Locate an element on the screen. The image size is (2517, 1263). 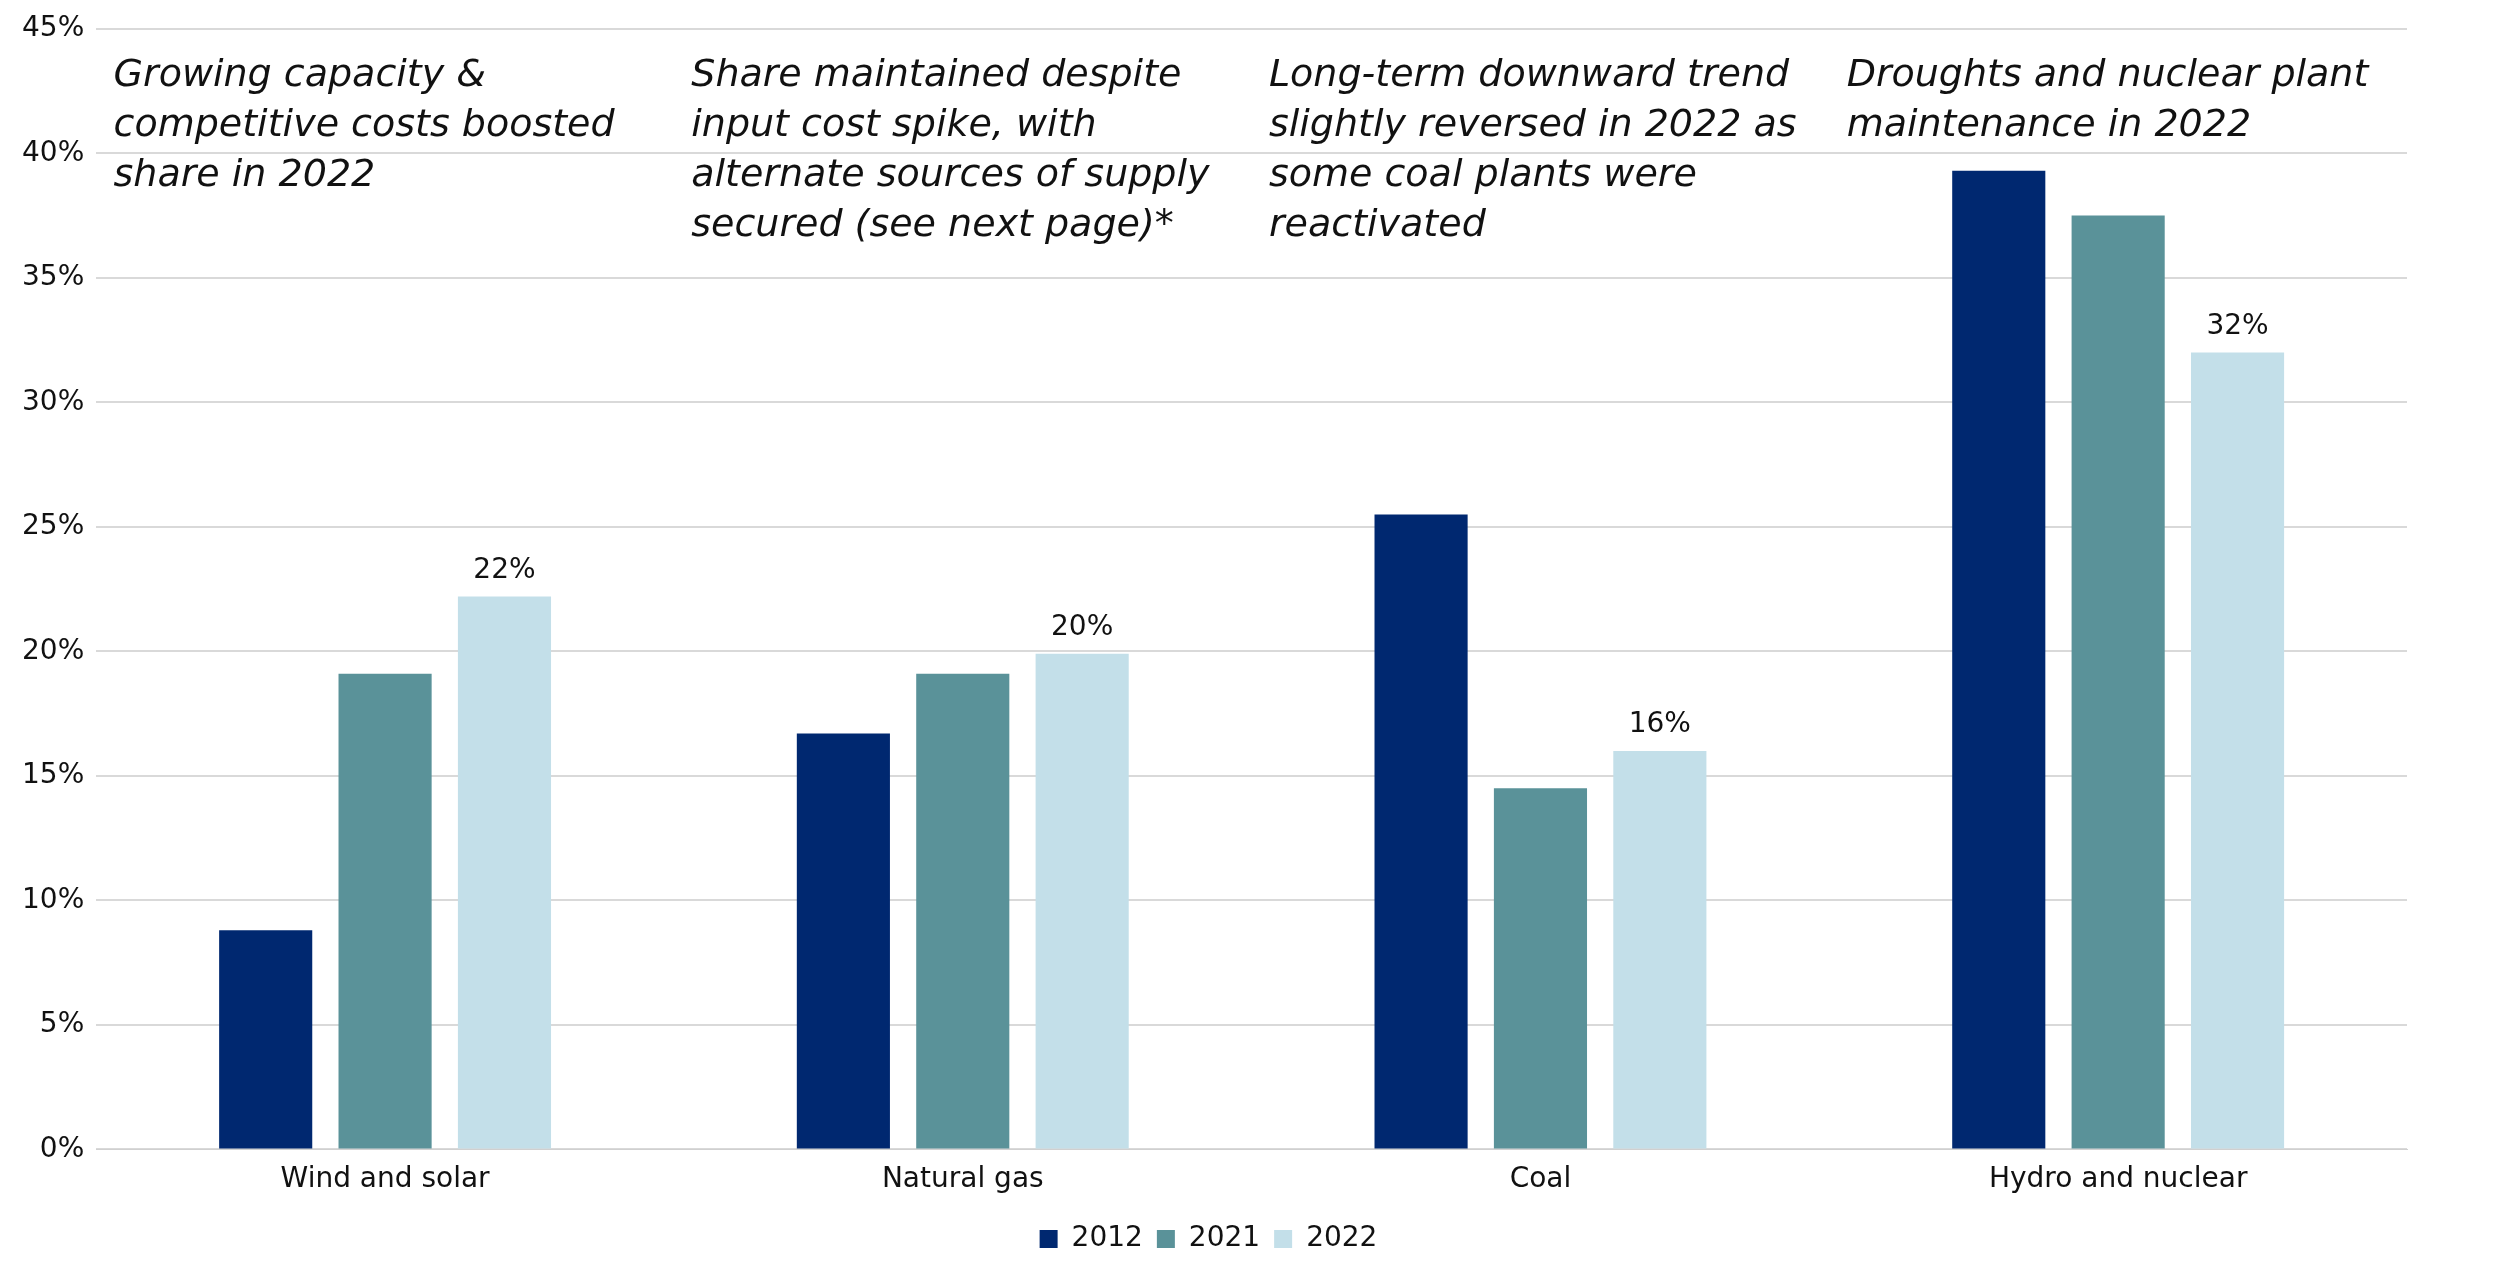
data-label: 22% is located at coordinates (504, 568).